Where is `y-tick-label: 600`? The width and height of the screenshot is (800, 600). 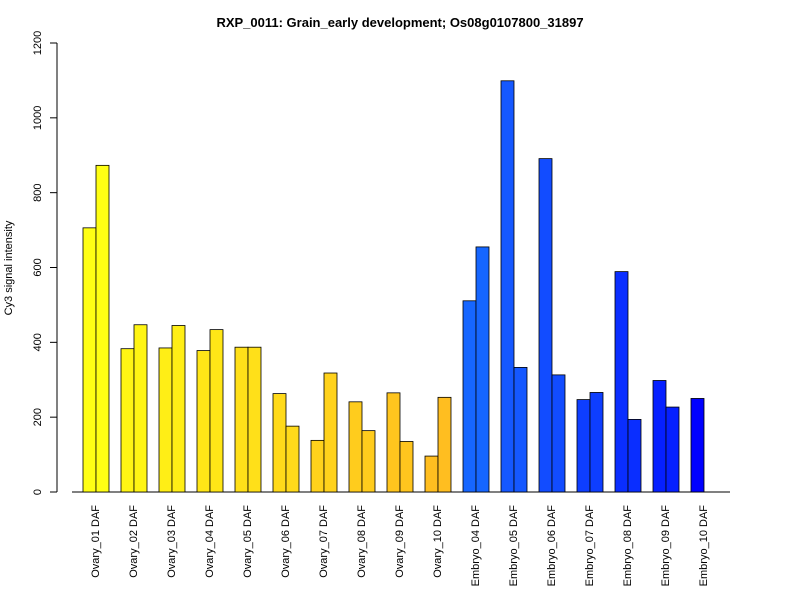
y-tick-label: 600 is located at coordinates (38, 267).